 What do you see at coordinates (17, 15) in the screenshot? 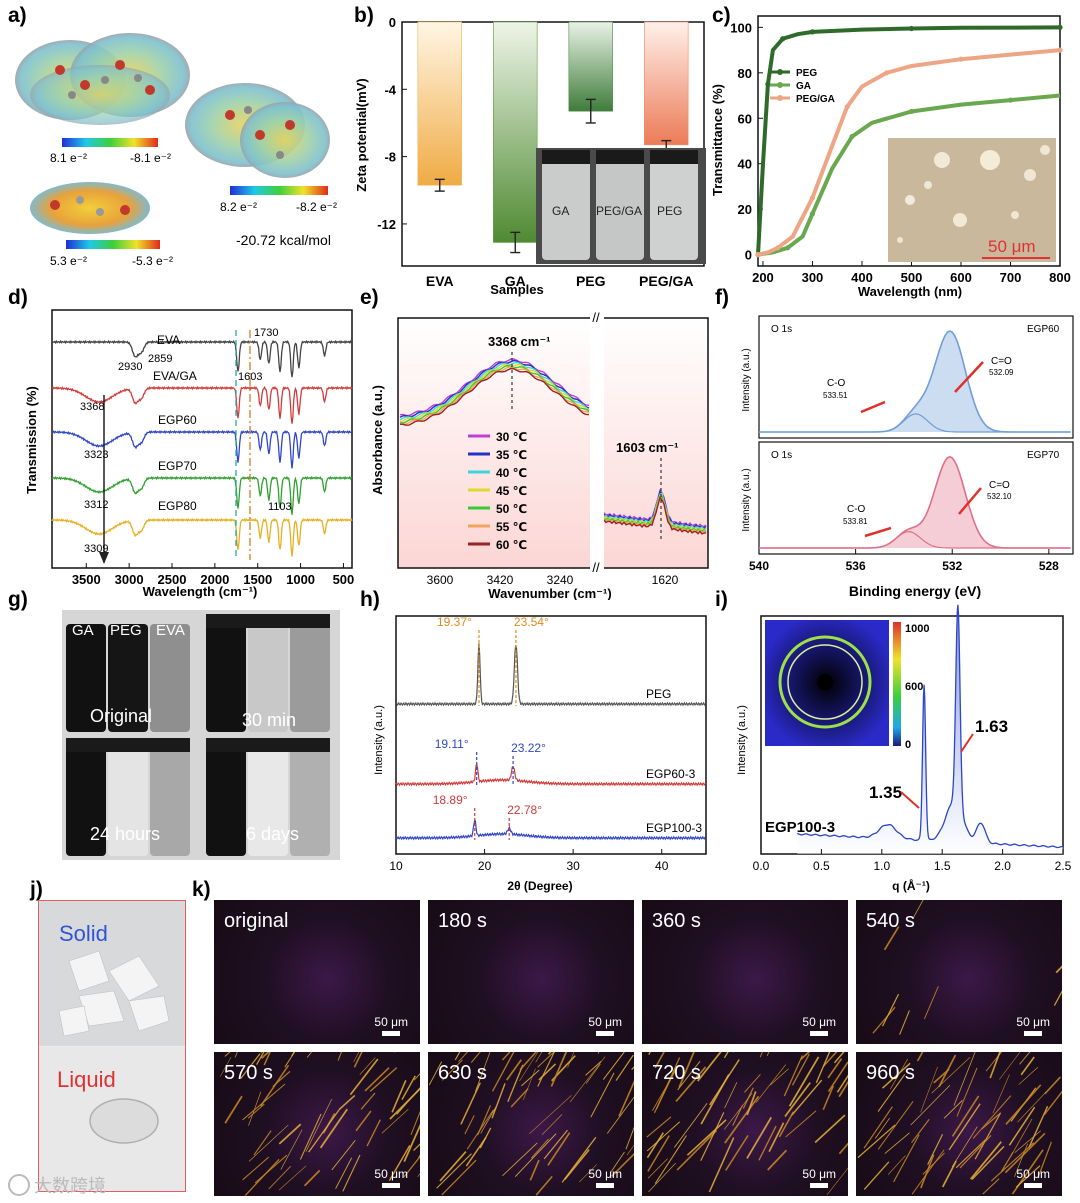
I see `panel-label-a: a)` at bounding box center [17, 15].